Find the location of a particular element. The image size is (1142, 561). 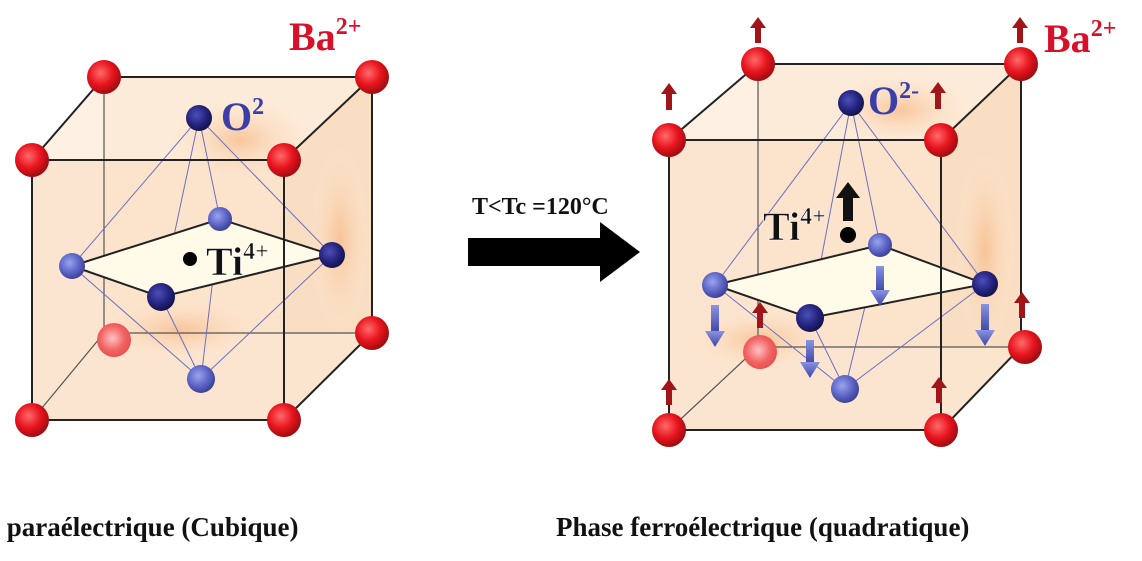

oxygen-label: O2 is located at coordinates (242, 116).